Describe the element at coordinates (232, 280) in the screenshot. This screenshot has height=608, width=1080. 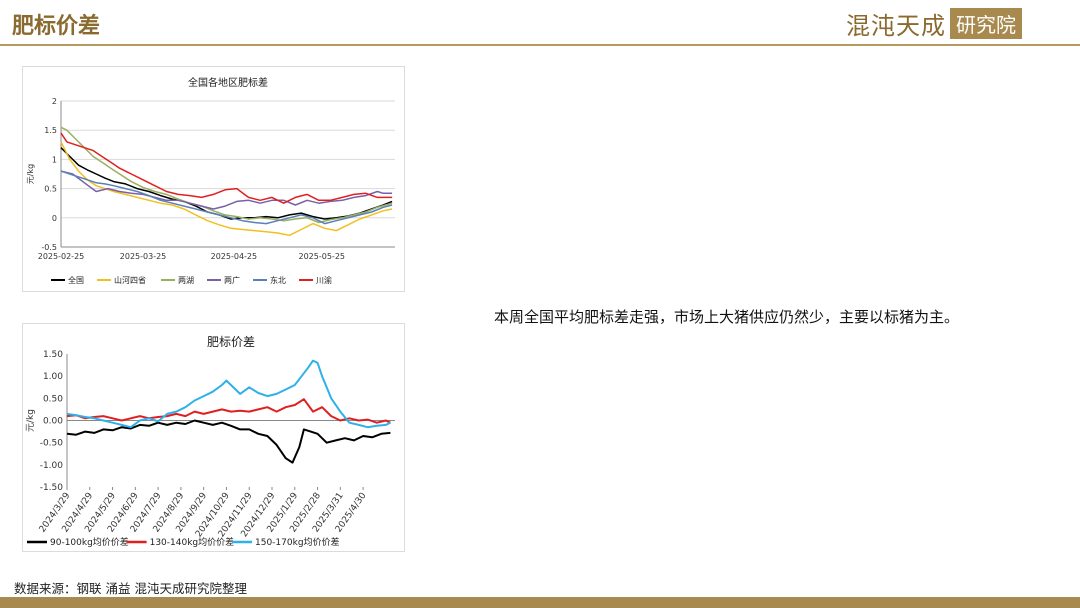
I see `legend-label: 两广` at that location.